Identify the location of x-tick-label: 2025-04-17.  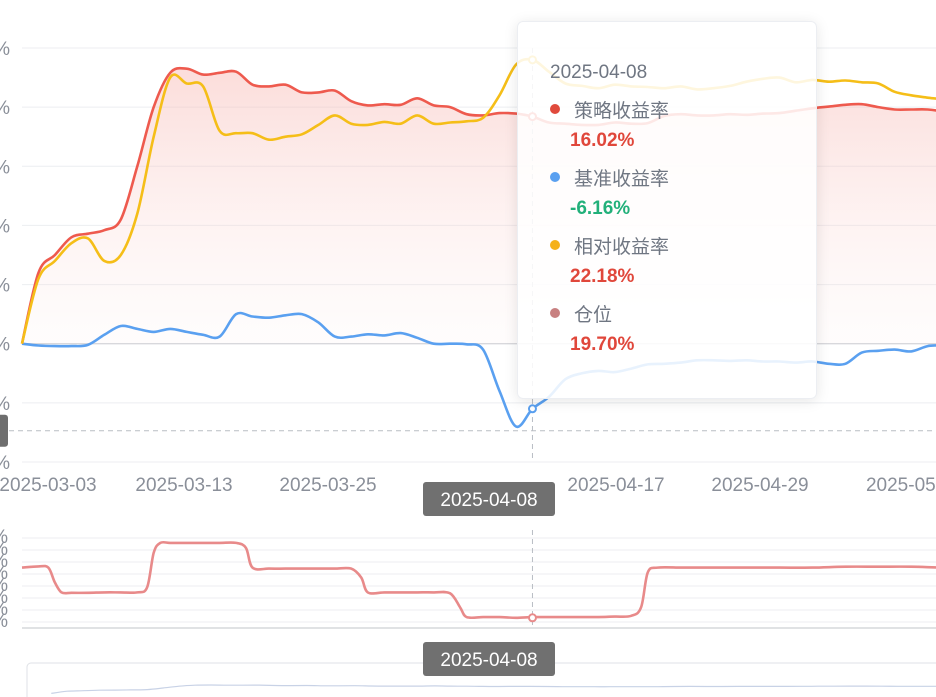
(615, 485).